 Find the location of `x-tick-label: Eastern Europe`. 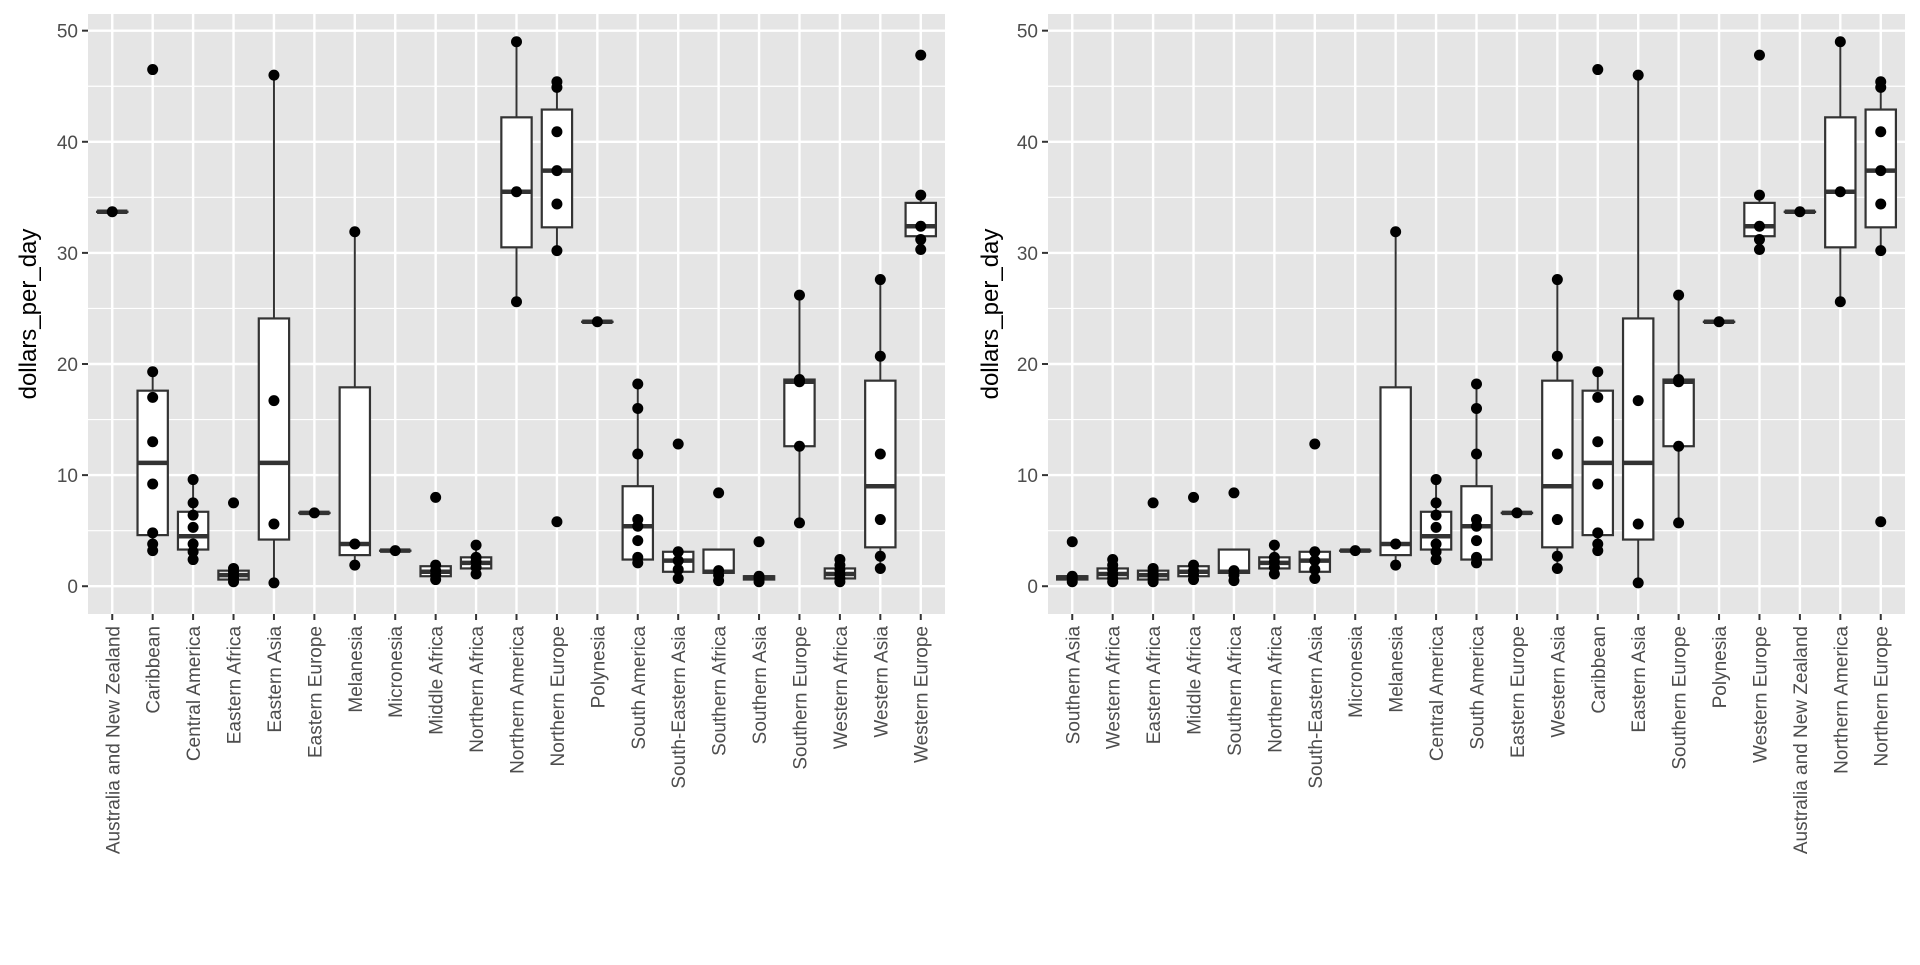

x-tick-label: Eastern Europe is located at coordinates (1518, 692).